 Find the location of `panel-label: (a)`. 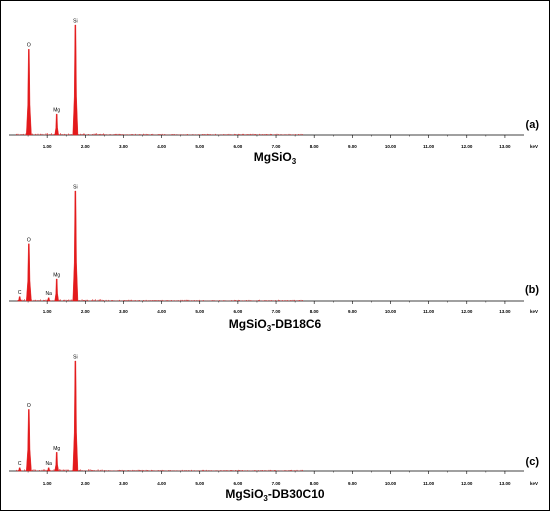

panel-label: (a) is located at coordinates (533, 125).